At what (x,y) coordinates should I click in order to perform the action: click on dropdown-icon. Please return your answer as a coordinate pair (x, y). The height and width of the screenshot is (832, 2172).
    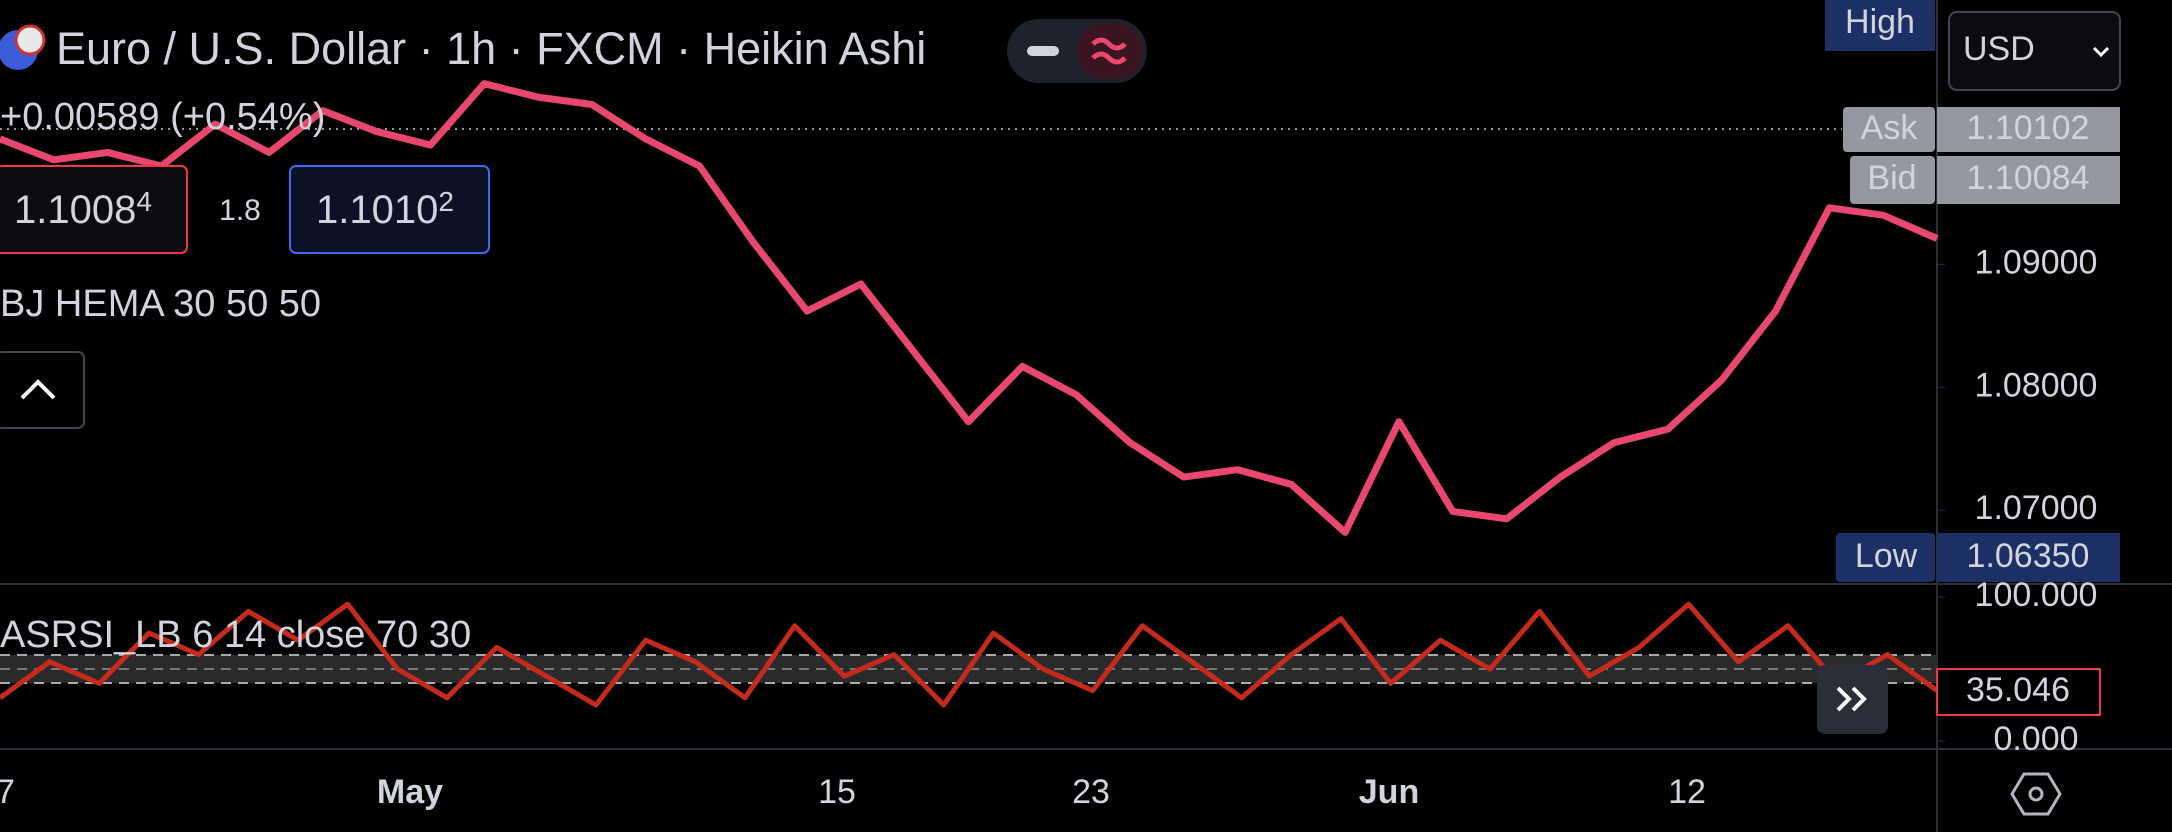
    Looking at the image, I should click on (2101, 52).